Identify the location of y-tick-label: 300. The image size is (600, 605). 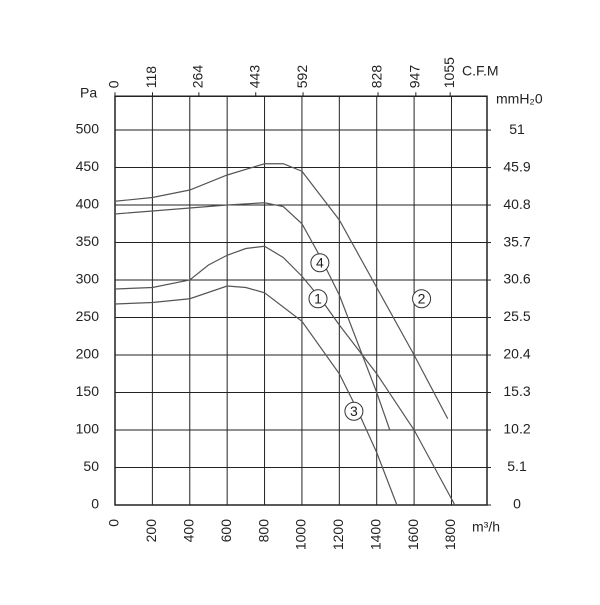
(88, 279).